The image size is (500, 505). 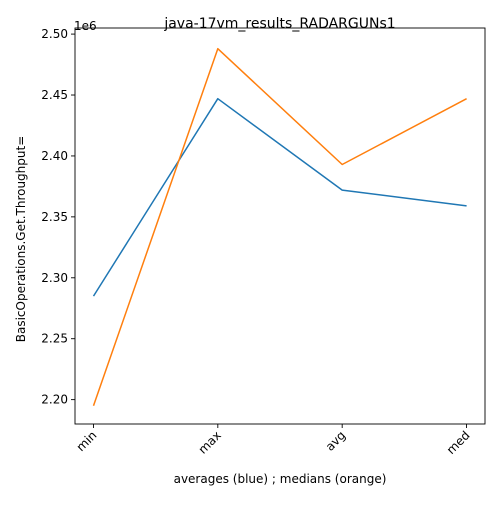 I want to click on y-offset-label: 1e6, so click(x=85, y=26).